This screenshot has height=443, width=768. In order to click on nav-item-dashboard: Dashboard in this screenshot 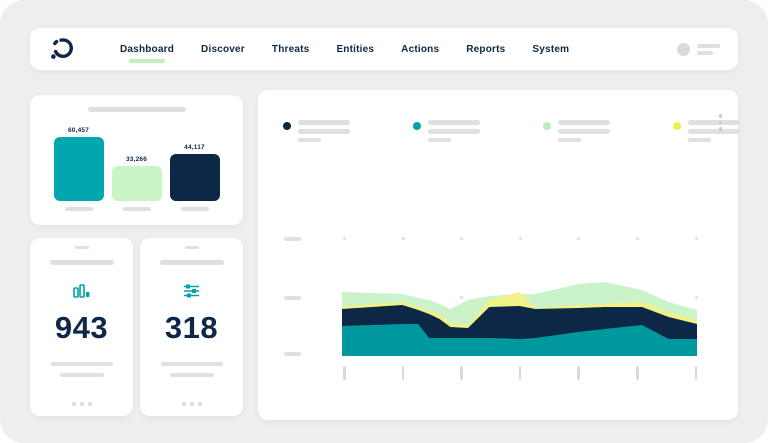, I will do `click(147, 50)`.